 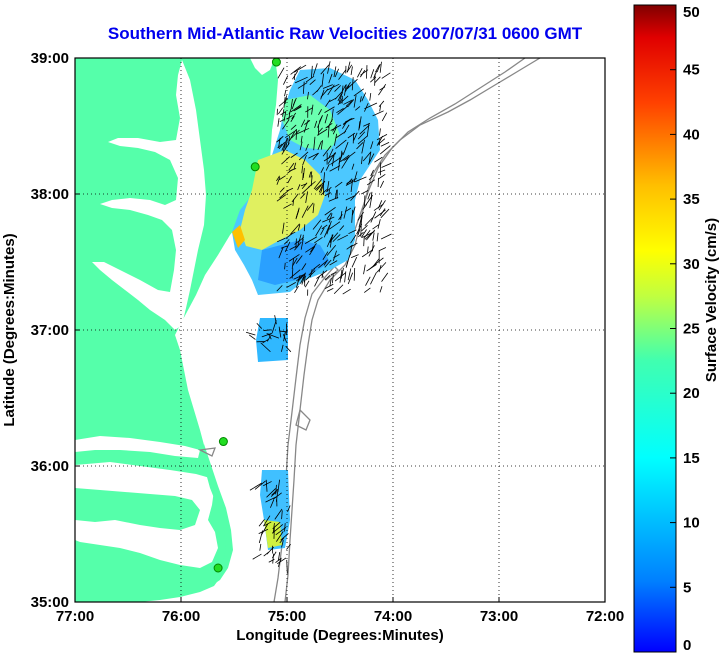 I want to click on albemarle-sound, so click(x=137, y=447).